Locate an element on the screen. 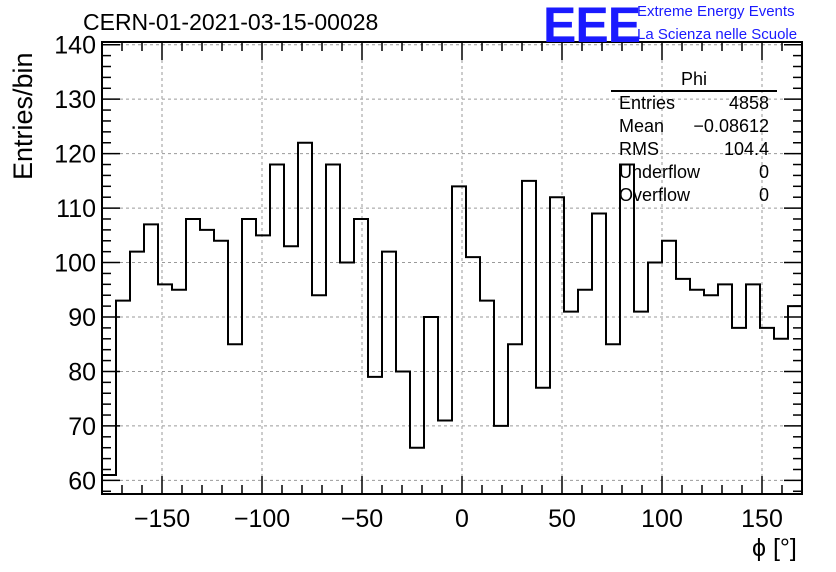  stats-value: 4858 is located at coordinates (748, 103).